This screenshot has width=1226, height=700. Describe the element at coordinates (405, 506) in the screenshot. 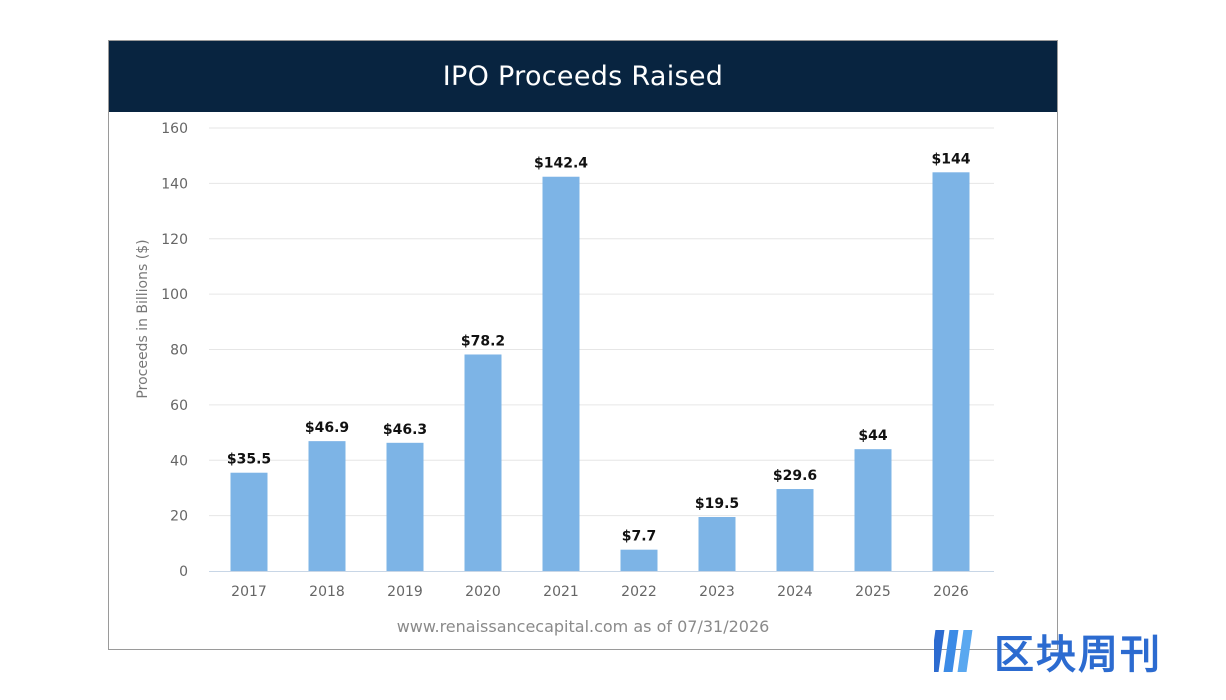

I see `bar-2019` at that location.